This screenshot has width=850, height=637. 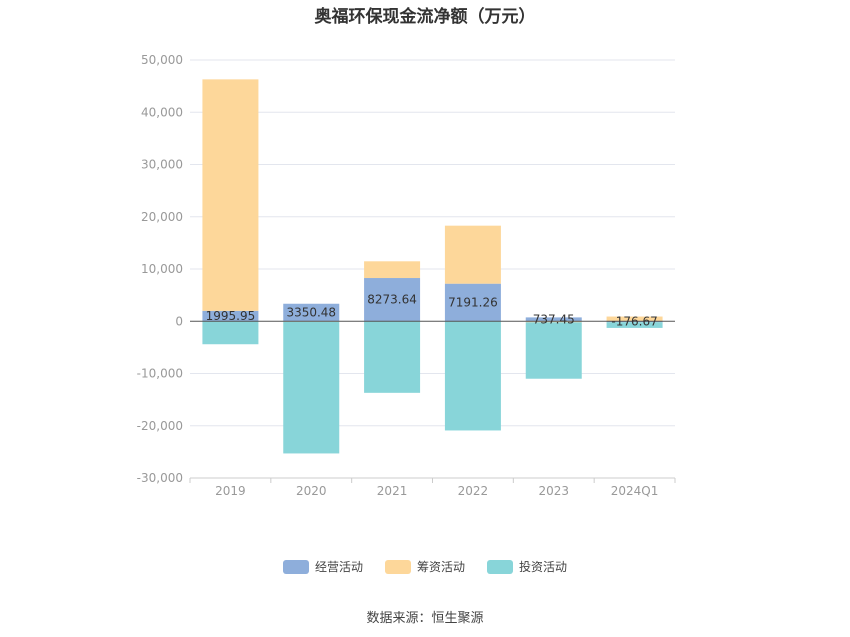 I want to click on data-label: 737.45, so click(x=554, y=319).